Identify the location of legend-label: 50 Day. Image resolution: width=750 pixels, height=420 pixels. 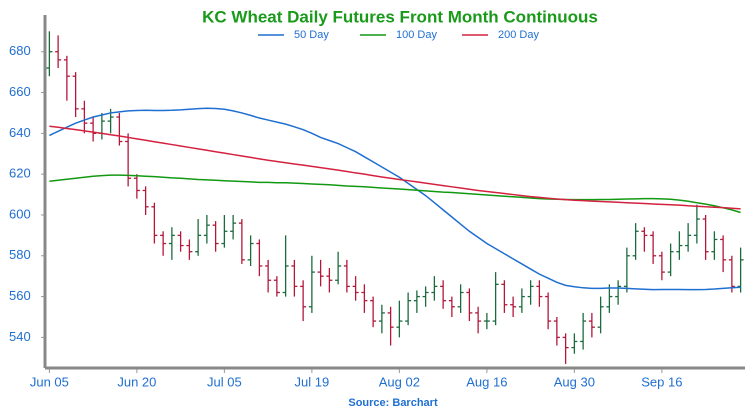
(311, 35).